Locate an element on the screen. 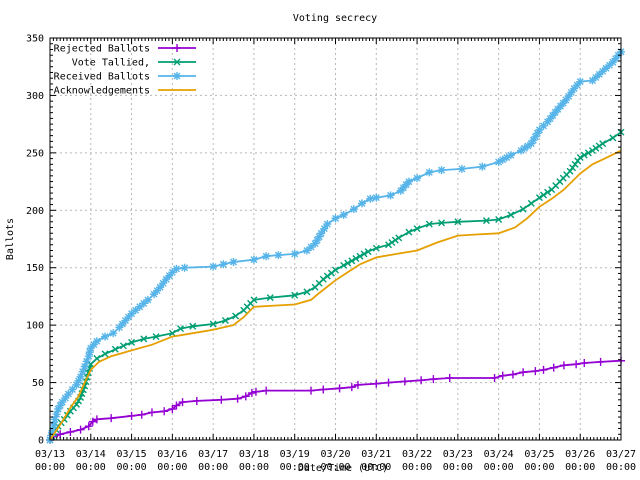 This screenshot has width=640, height=480. legend-label-rejected-ballots: Rejected Ballots is located at coordinates (102, 49).